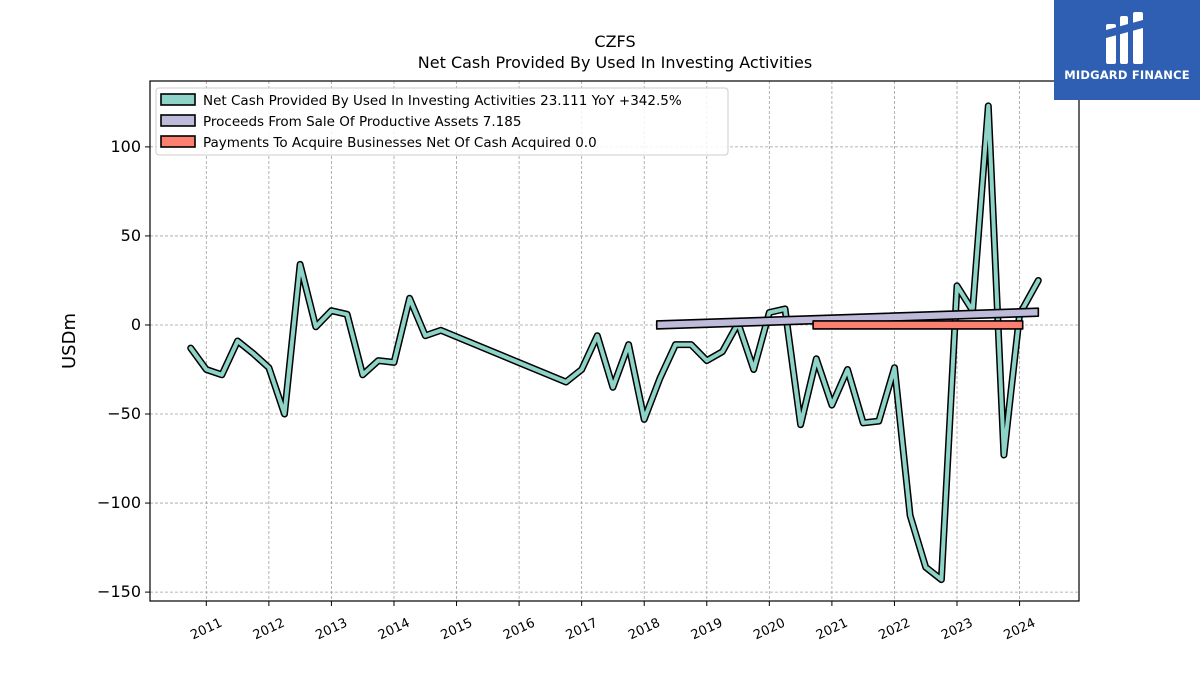  Describe the element at coordinates (119, 591) in the screenshot. I see `y-tick-label: −150` at that location.